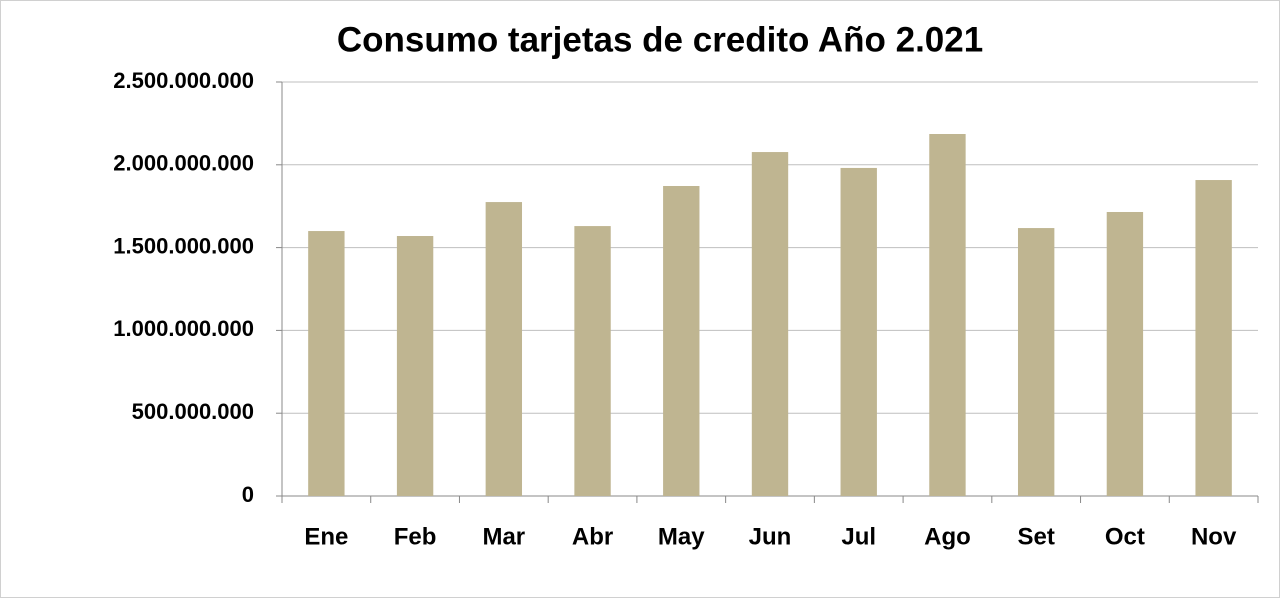  What do you see at coordinates (592, 536) in the screenshot?
I see `x-tick-label: Abr` at bounding box center [592, 536].